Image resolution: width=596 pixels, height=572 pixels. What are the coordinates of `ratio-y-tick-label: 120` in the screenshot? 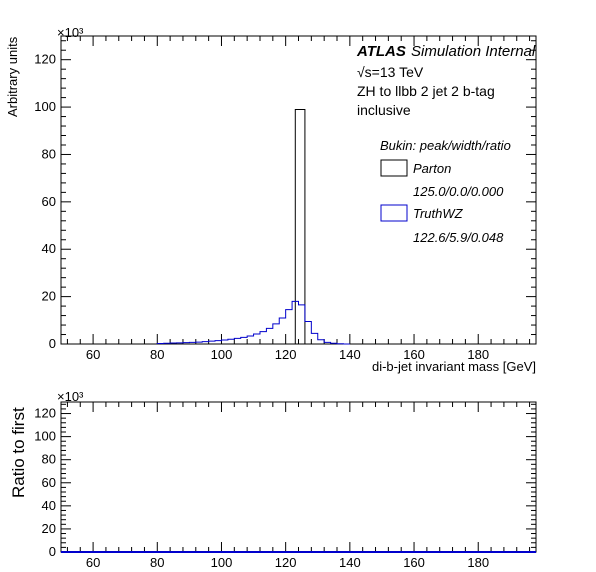 It's located at (45, 413).